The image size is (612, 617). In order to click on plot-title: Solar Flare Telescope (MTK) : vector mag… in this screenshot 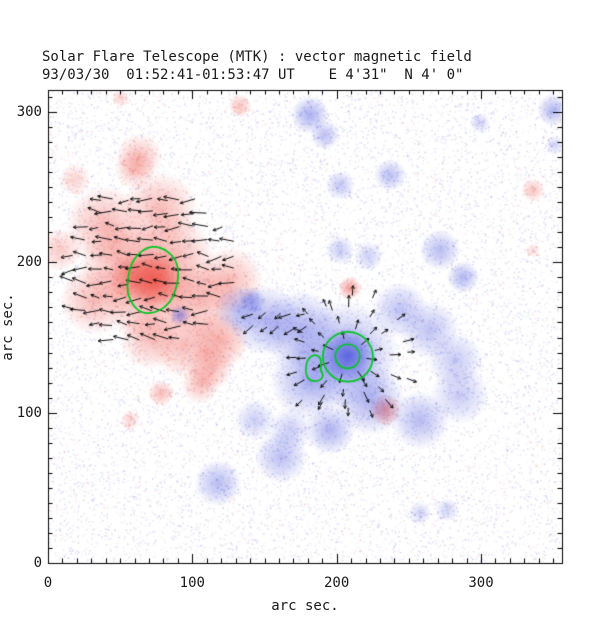, I will do `click(257, 57)`.